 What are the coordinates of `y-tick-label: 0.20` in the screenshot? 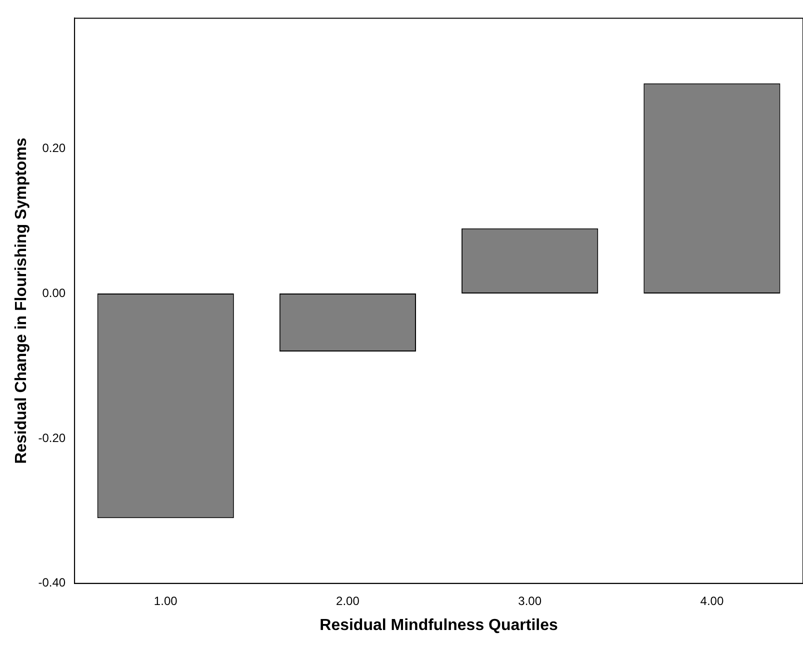 It's located at (54, 147).